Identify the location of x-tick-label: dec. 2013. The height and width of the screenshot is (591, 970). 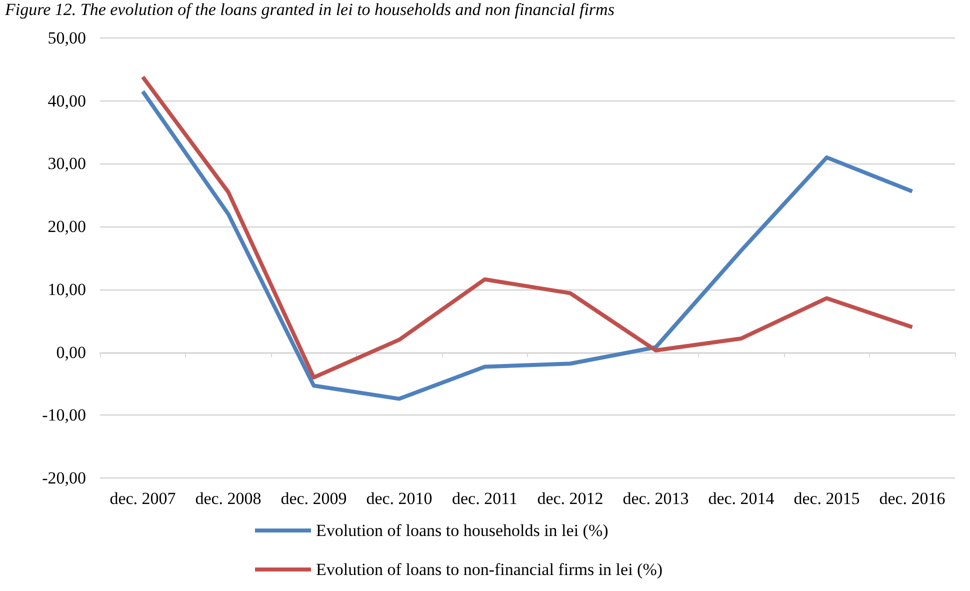
(655, 498).